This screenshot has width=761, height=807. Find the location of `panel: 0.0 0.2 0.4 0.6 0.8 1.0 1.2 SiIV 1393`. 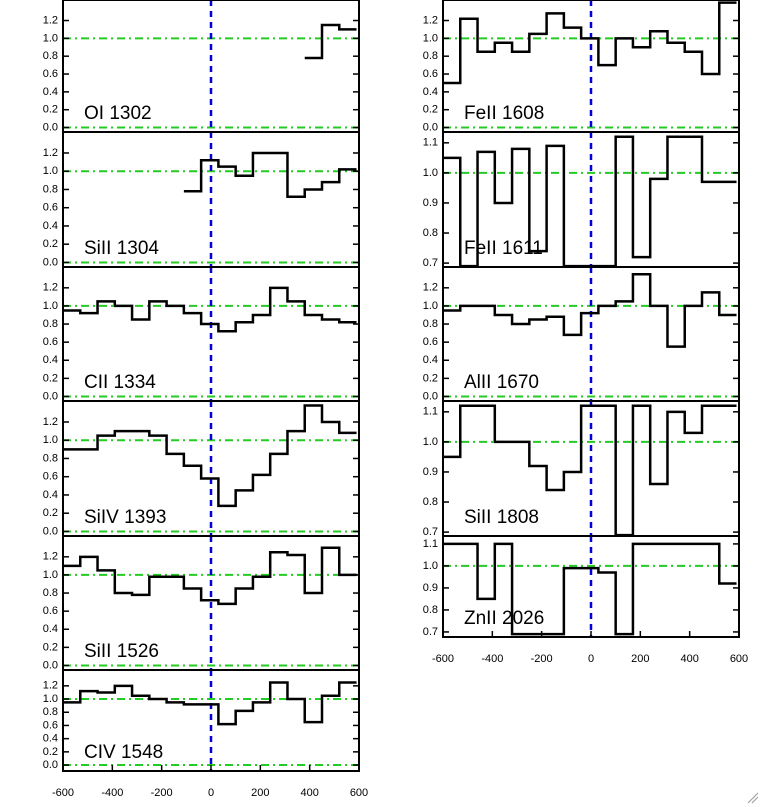

panel: 0.0 0.2 0.4 0.6 0.8 1.0 1.2 SiIV 1393 is located at coordinates (201, 468).